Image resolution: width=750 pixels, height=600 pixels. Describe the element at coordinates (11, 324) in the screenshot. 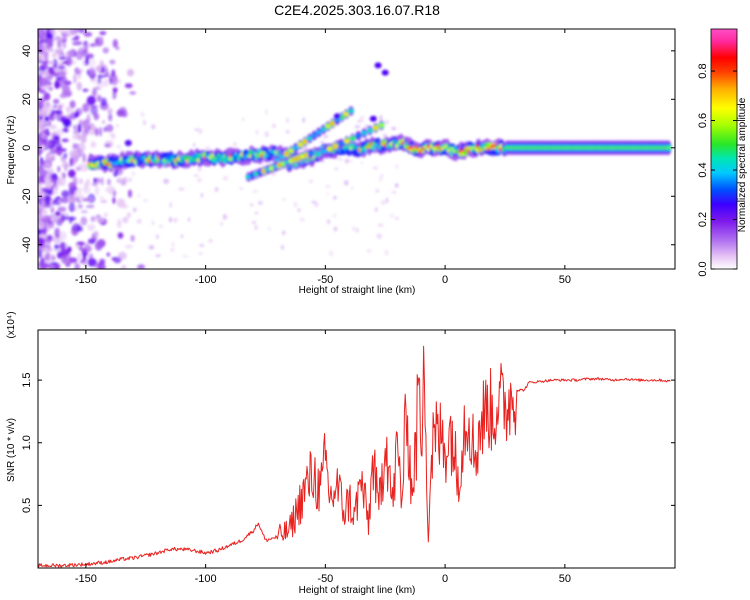

I see `snr-y-scale-label: (x10⁴)` at that location.